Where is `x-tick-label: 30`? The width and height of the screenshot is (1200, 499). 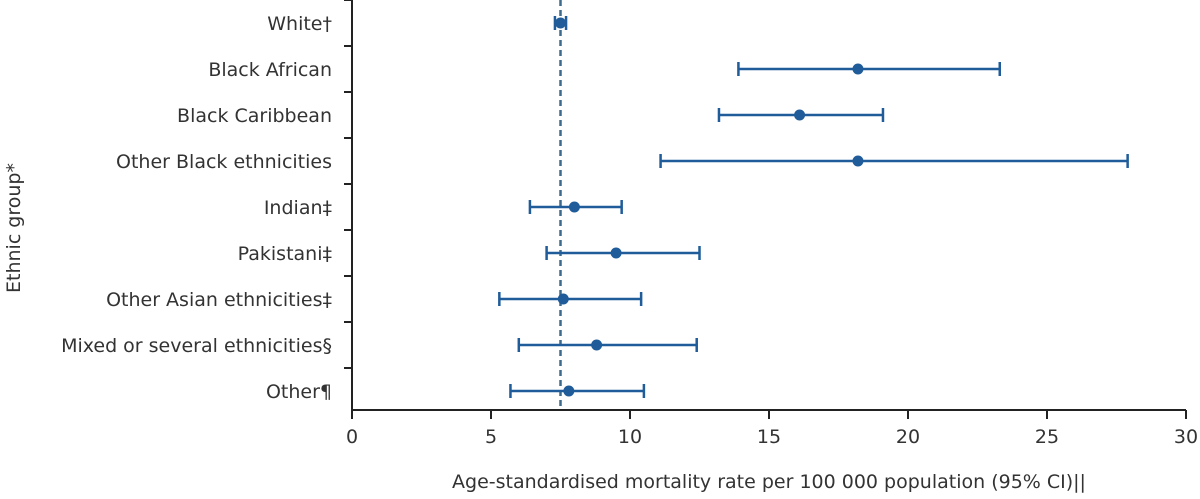
x-tick-label: 30 is located at coordinates (1186, 437).